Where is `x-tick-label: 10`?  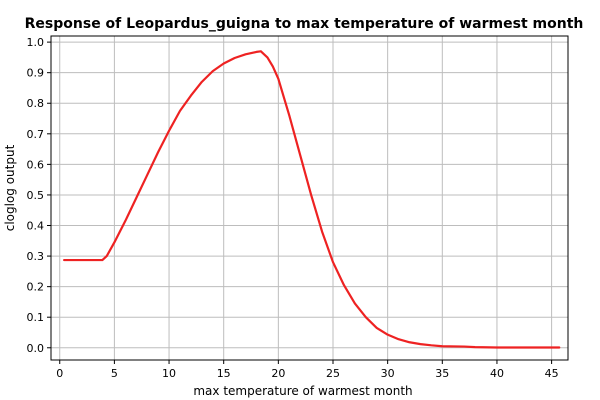 x-tick-label: 10 is located at coordinates (169, 373).